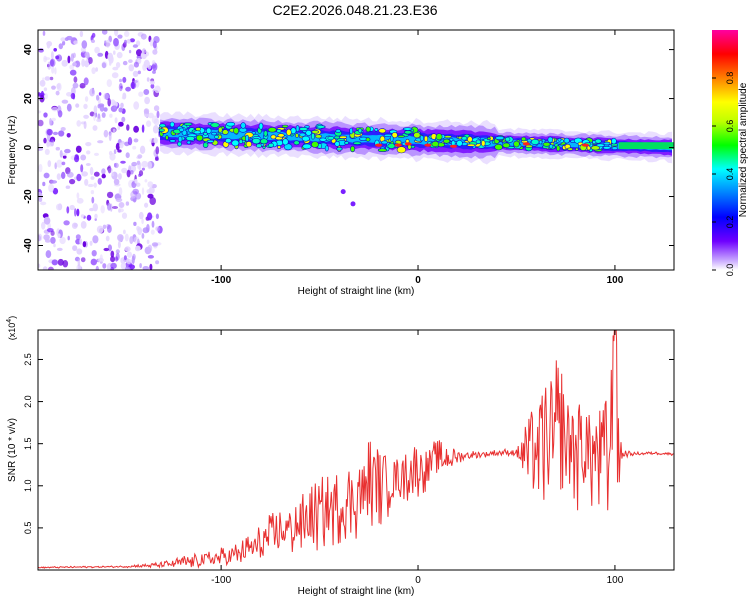 This screenshot has width=750, height=600. I want to click on y-tick-label: 1.5, so click(28, 443).